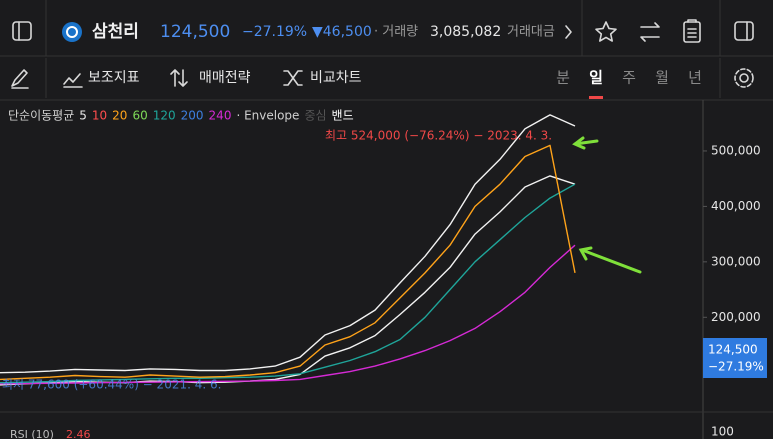 This screenshot has height=439, width=773. I want to click on legend-period: 60, so click(139, 116).